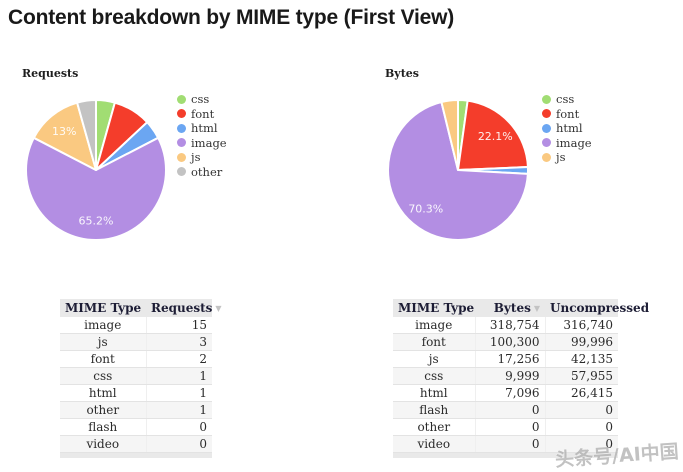 This screenshot has height=472, width=683. What do you see at coordinates (581, 325) in the screenshot?
I see `value-cell: 316,740` at bounding box center [581, 325].